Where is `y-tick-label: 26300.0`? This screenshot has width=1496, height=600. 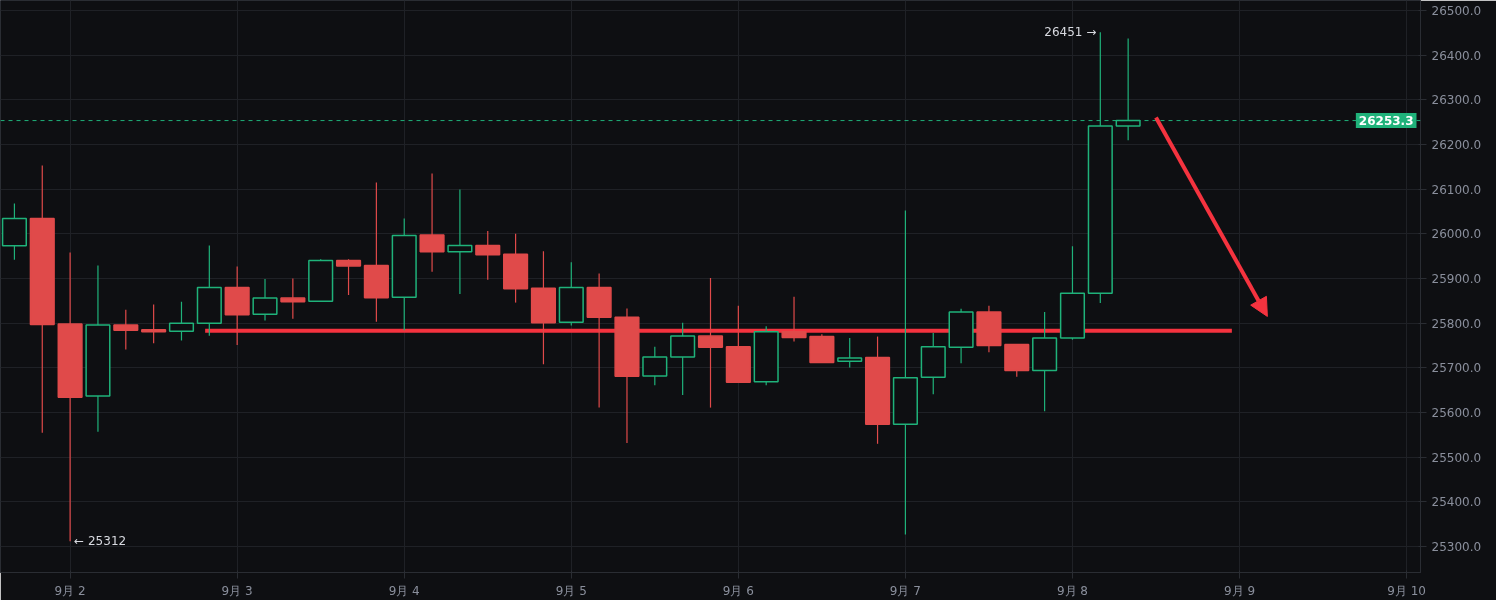
y-tick-label: 26300.0 is located at coordinates (1456, 100).